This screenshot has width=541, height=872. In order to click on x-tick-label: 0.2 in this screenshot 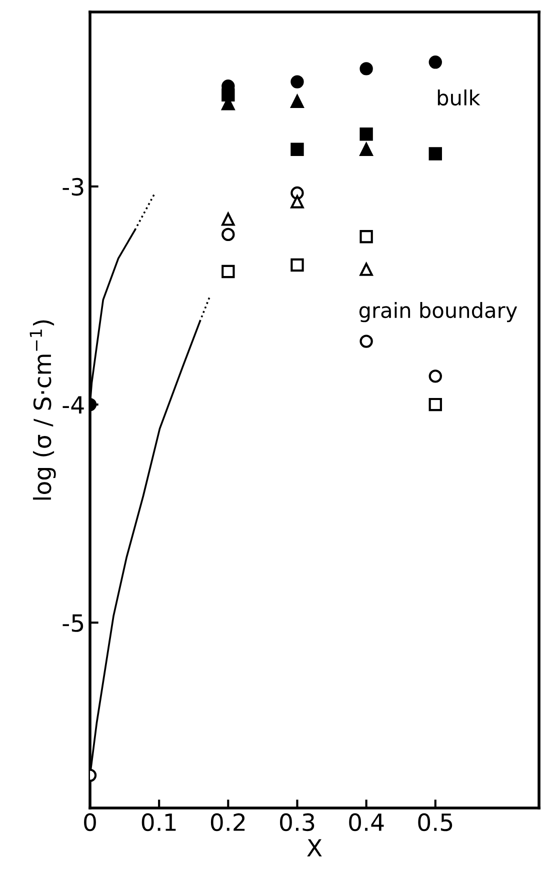, I will do `click(227, 822)`.